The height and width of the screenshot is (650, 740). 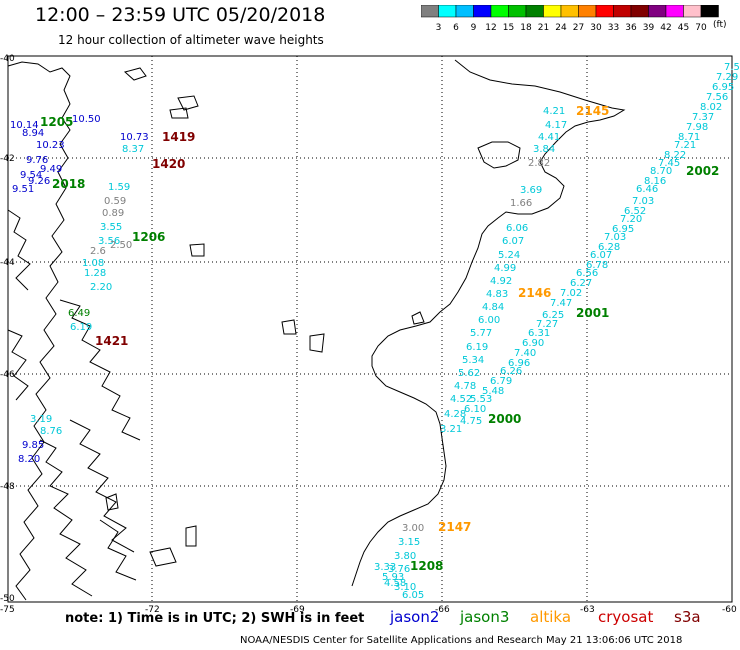 What do you see at coordinates (426, 566) in the screenshot?
I see `pass-label: 1208` at bounding box center [426, 566].